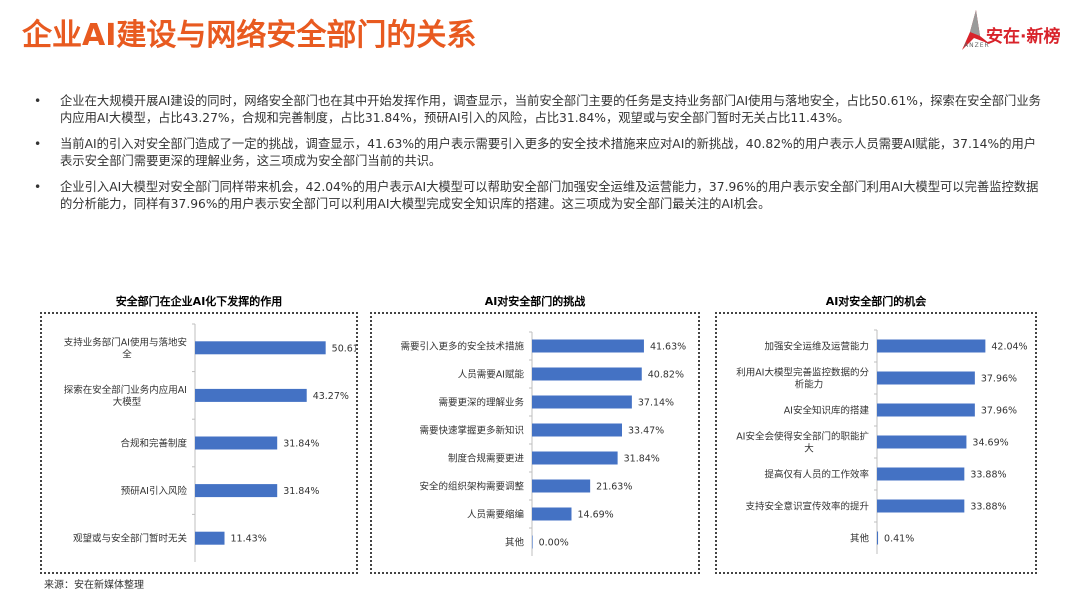  I want to click on data-label: 11.43%, so click(249, 539).